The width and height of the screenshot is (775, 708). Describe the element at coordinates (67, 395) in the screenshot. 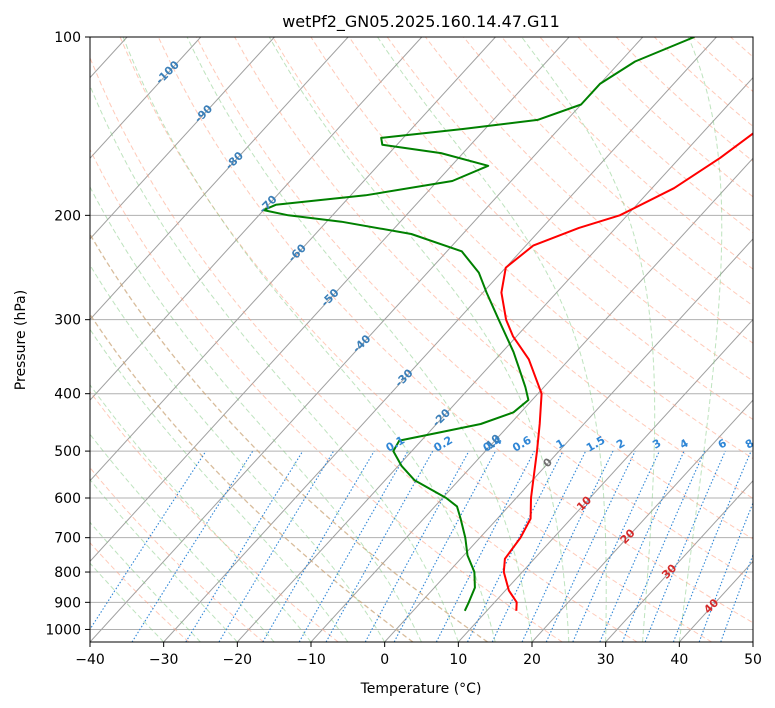

I see `y-tick-label: 400` at that location.